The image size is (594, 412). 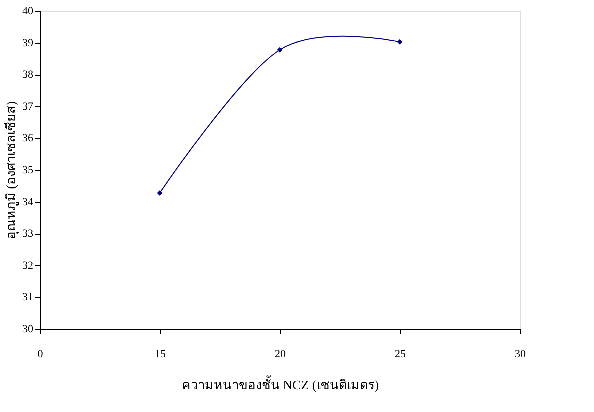 What do you see at coordinates (400, 354) in the screenshot?
I see `x-tick-label: 25` at bounding box center [400, 354].